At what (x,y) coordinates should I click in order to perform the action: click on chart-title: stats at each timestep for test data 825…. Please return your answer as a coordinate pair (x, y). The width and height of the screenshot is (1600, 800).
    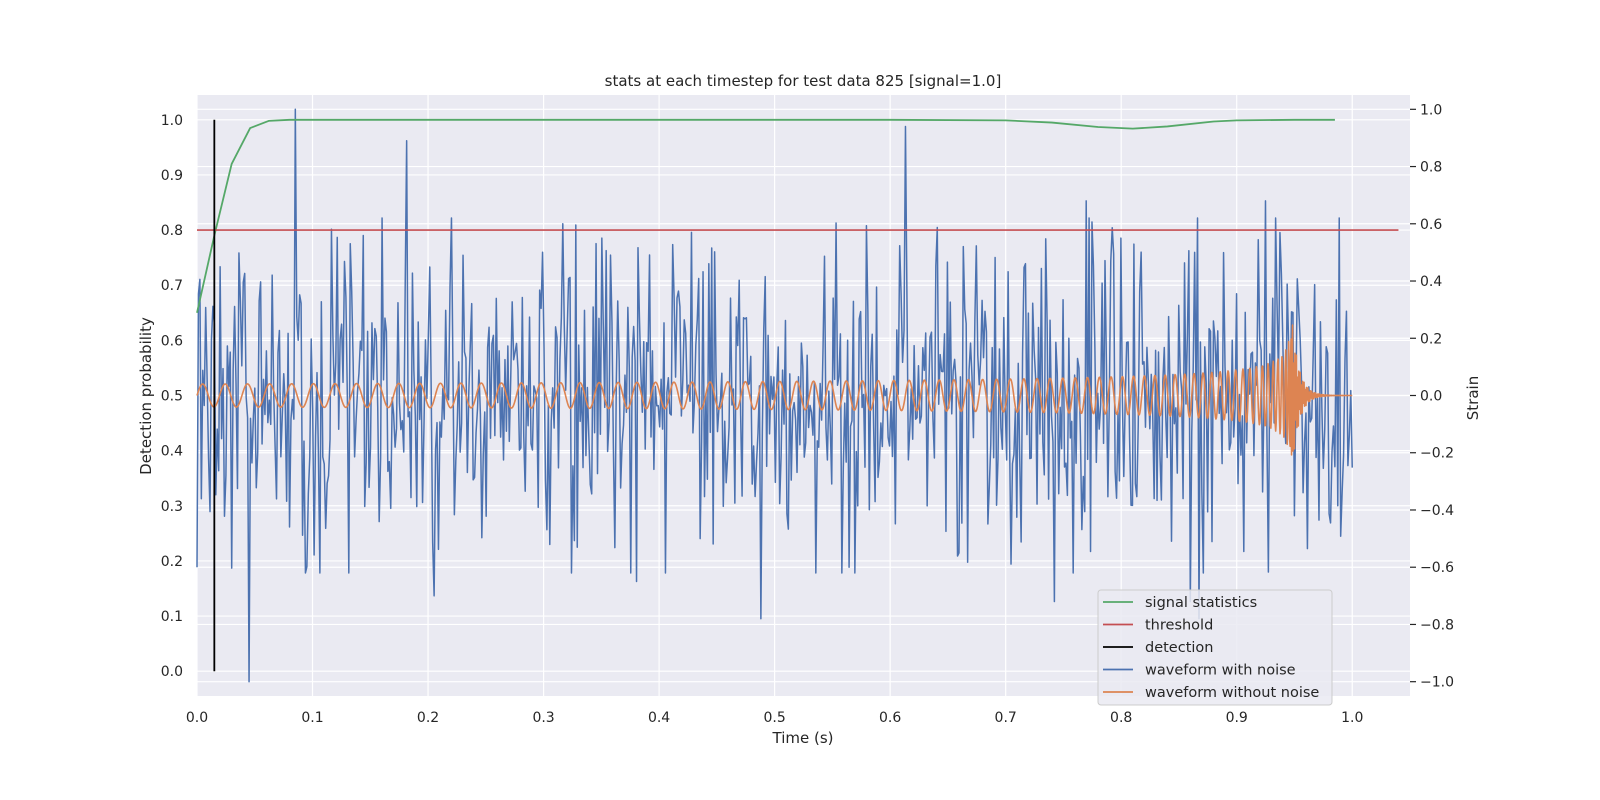
    Looking at the image, I should click on (803, 81).